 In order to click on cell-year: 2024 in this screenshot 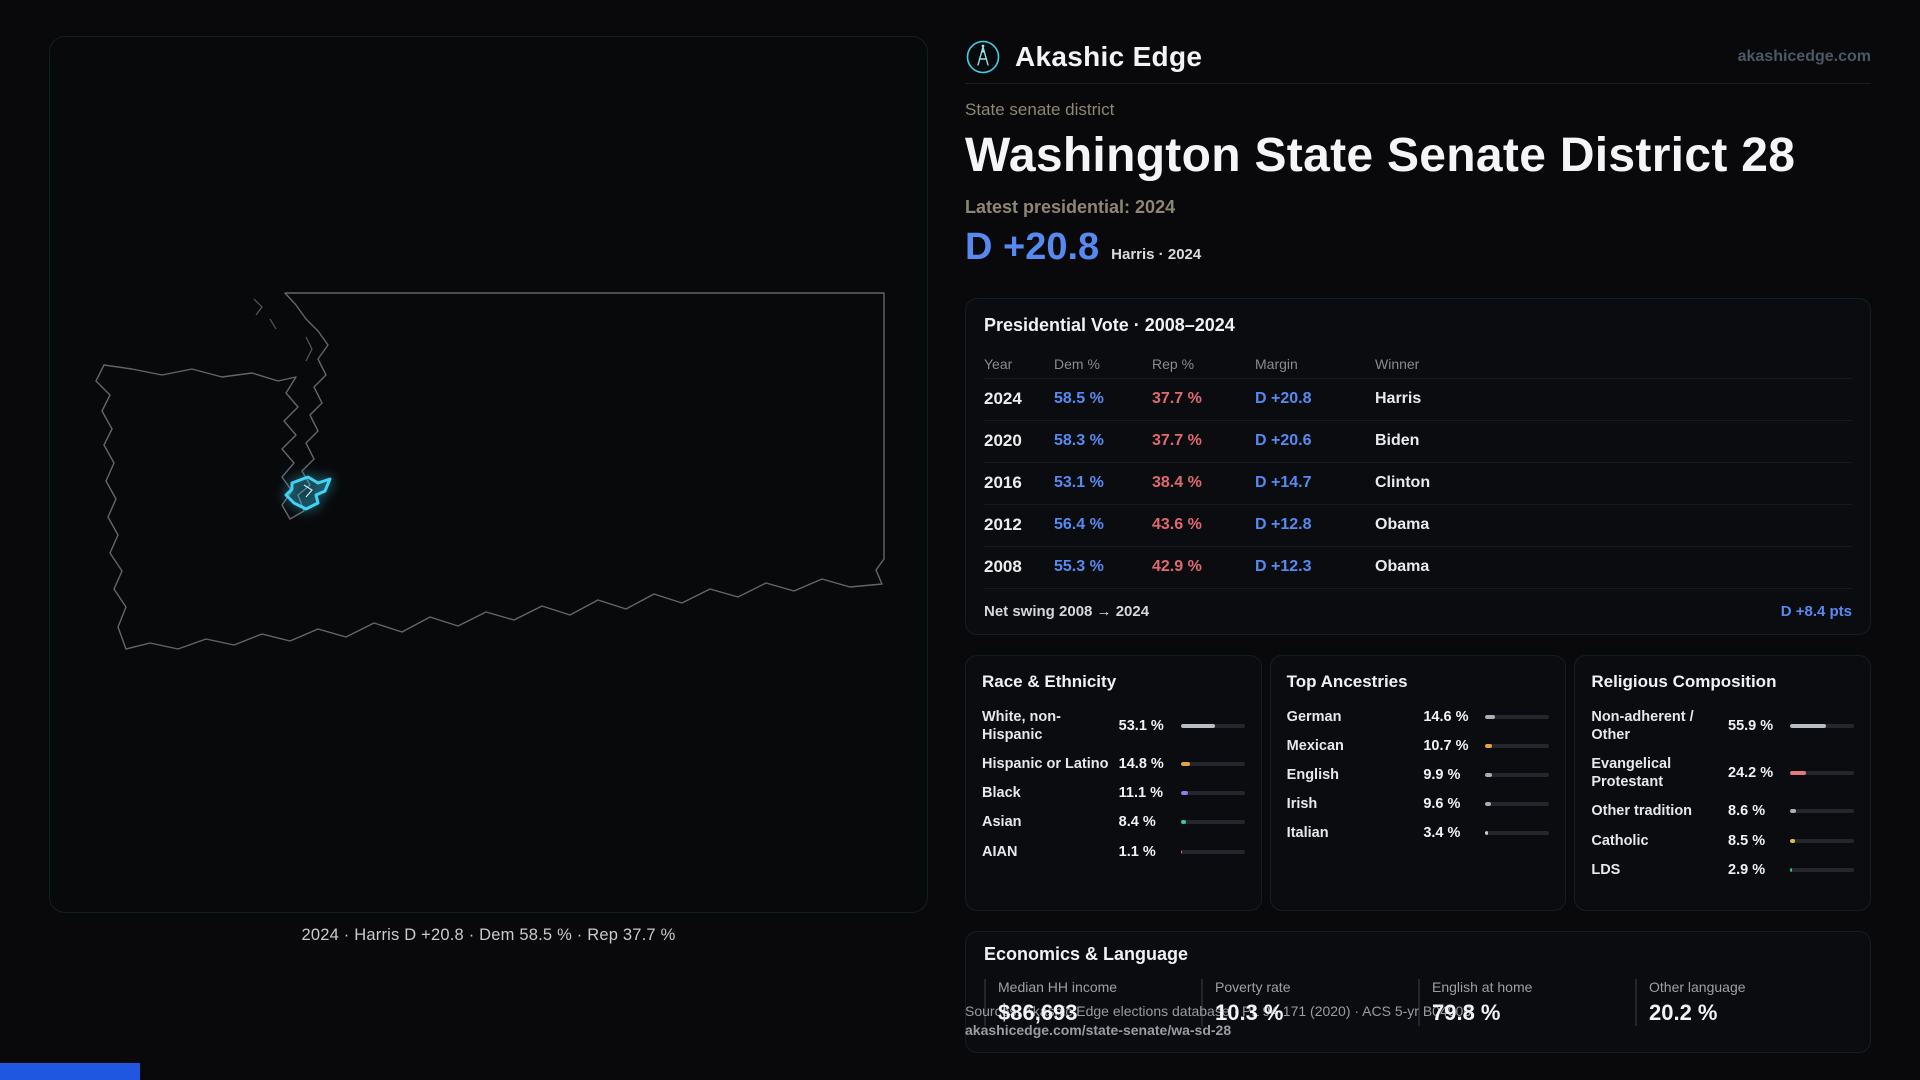, I will do `click(1003, 399)`.